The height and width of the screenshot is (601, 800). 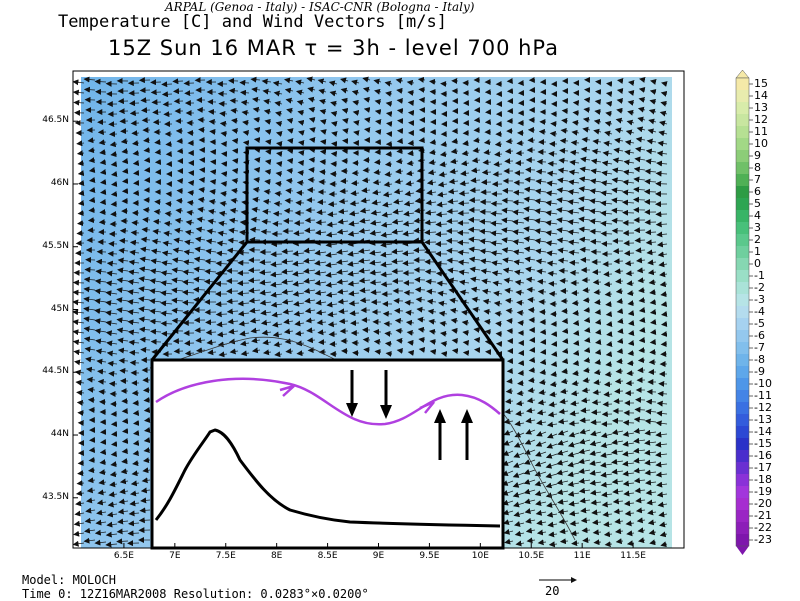 What do you see at coordinates (69, 580) in the screenshot?
I see `model-label: Model: MOLOCH` at bounding box center [69, 580].